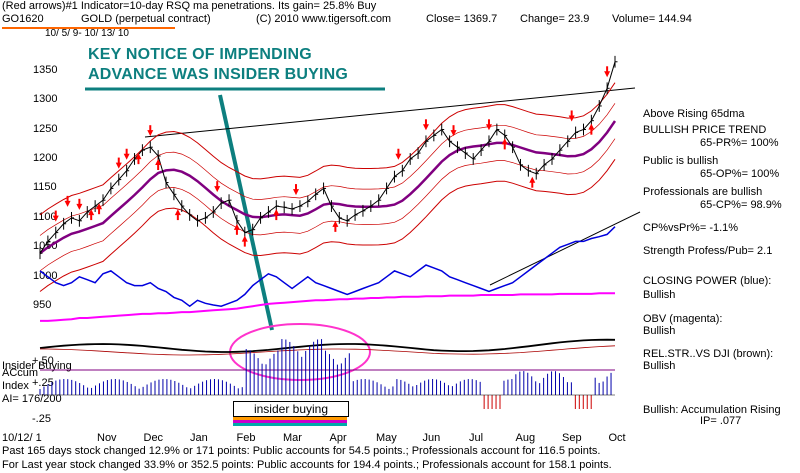 This screenshot has width=800, height=473. I want to click on band-teal, so click(290, 424).